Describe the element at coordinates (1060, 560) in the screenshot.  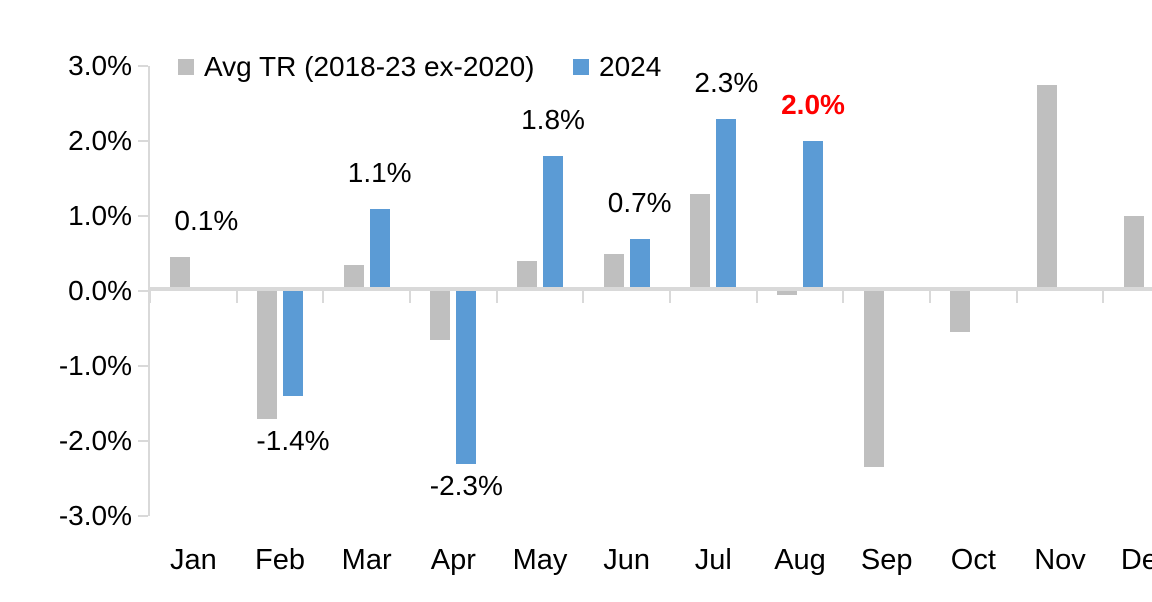
I see `month-label-nov: Nov` at that location.